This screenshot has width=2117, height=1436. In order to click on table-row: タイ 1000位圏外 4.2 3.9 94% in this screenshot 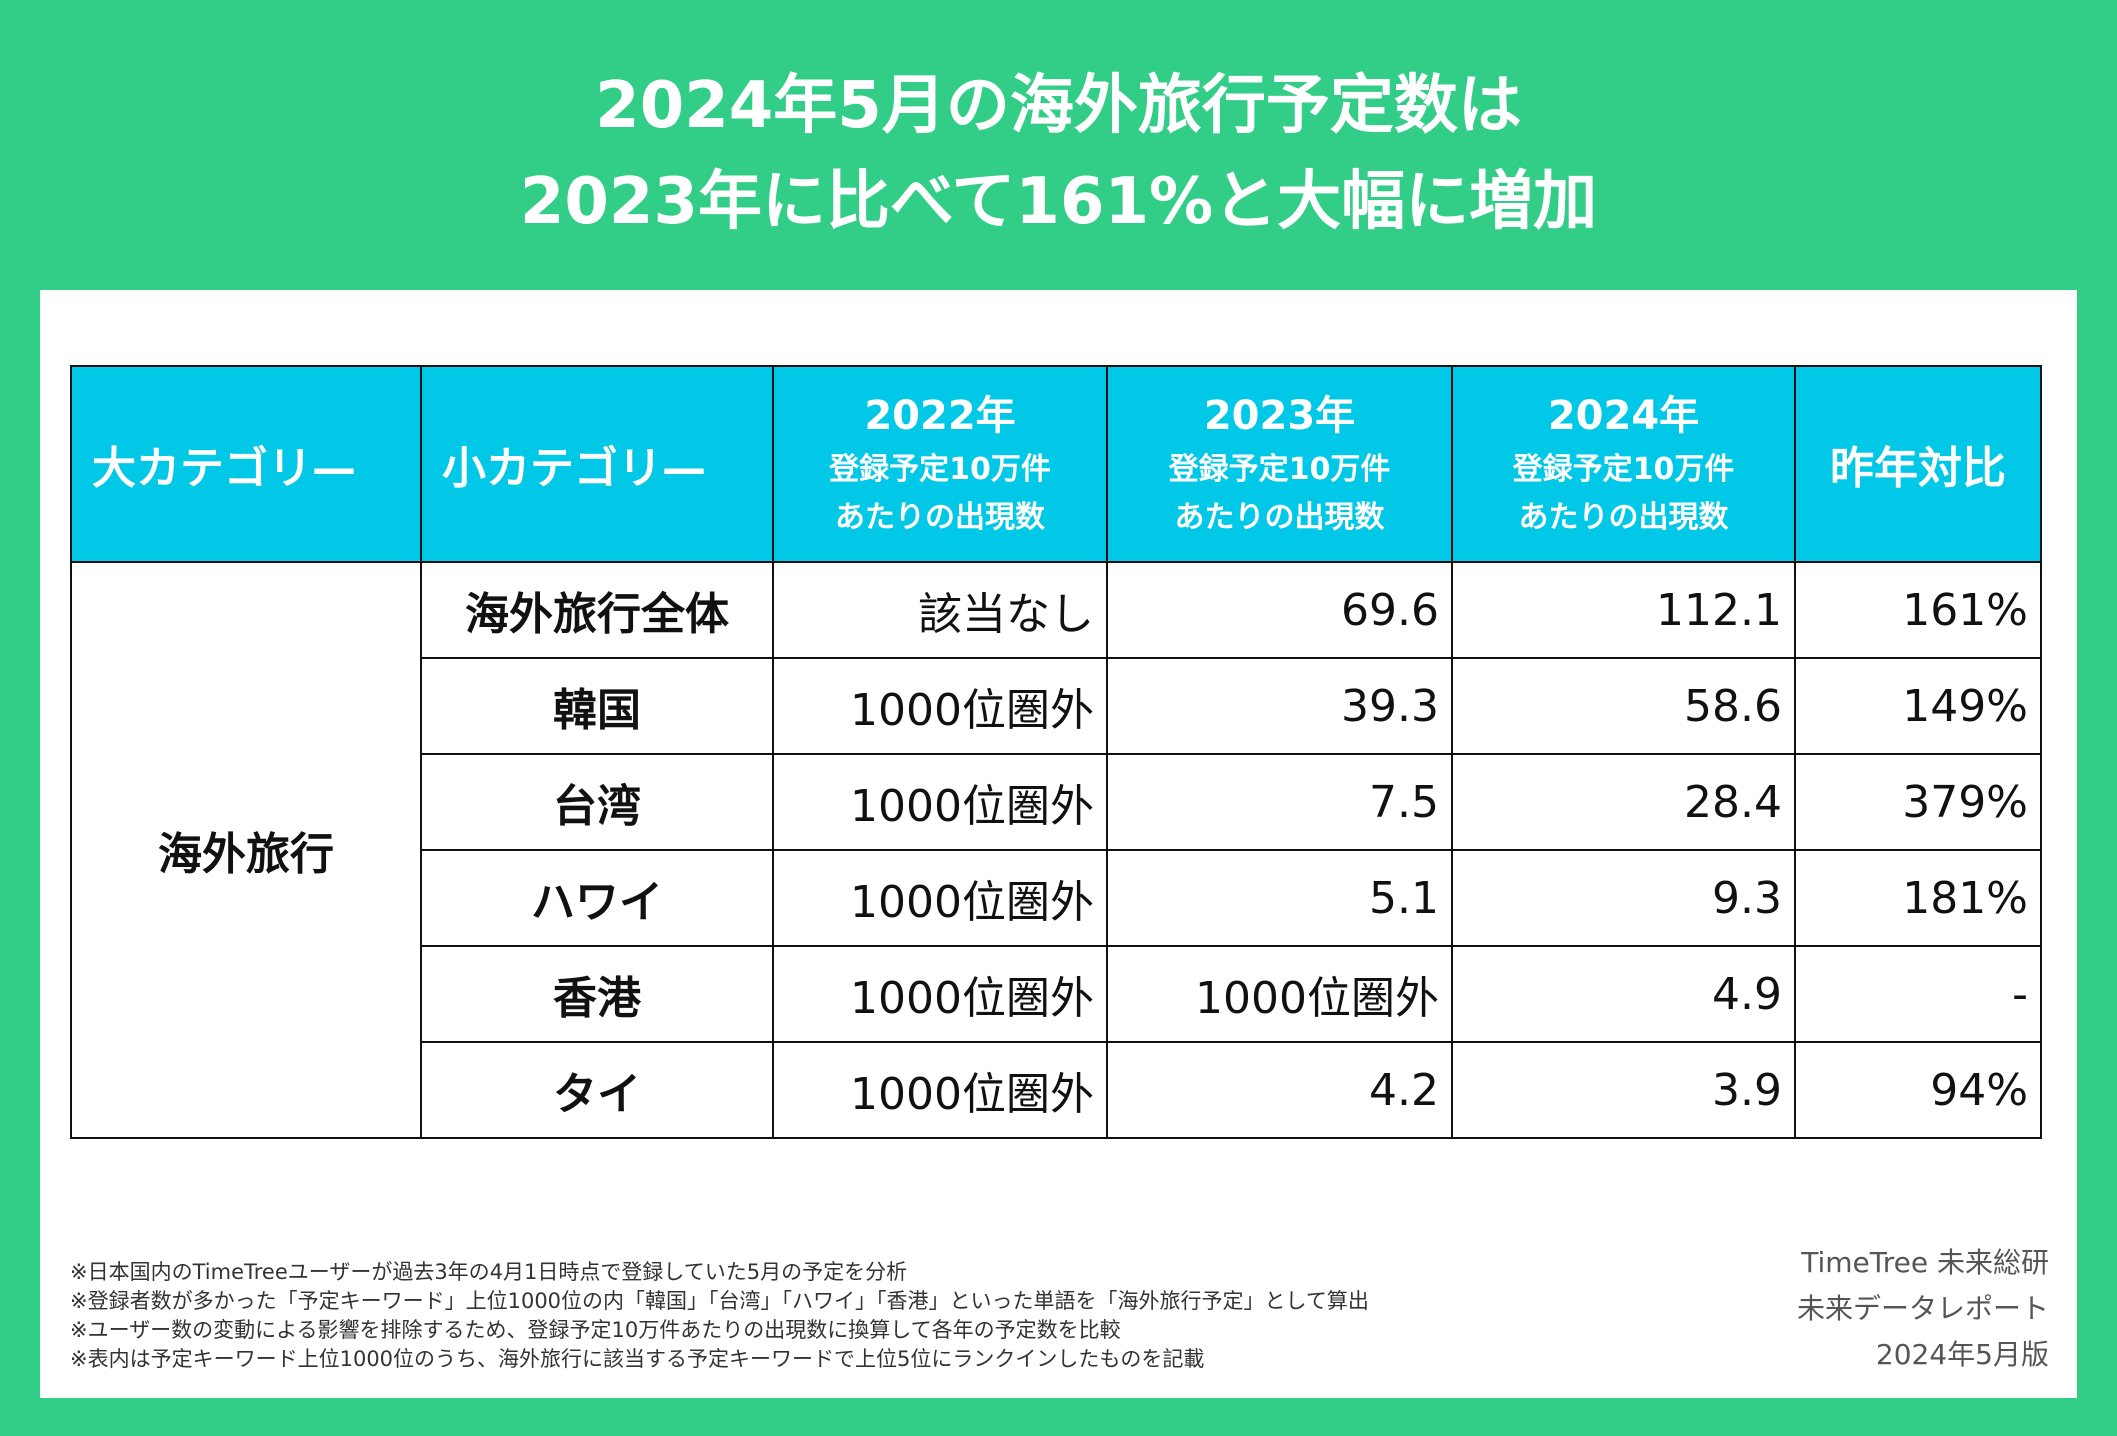, I will do `click(1056, 1090)`.